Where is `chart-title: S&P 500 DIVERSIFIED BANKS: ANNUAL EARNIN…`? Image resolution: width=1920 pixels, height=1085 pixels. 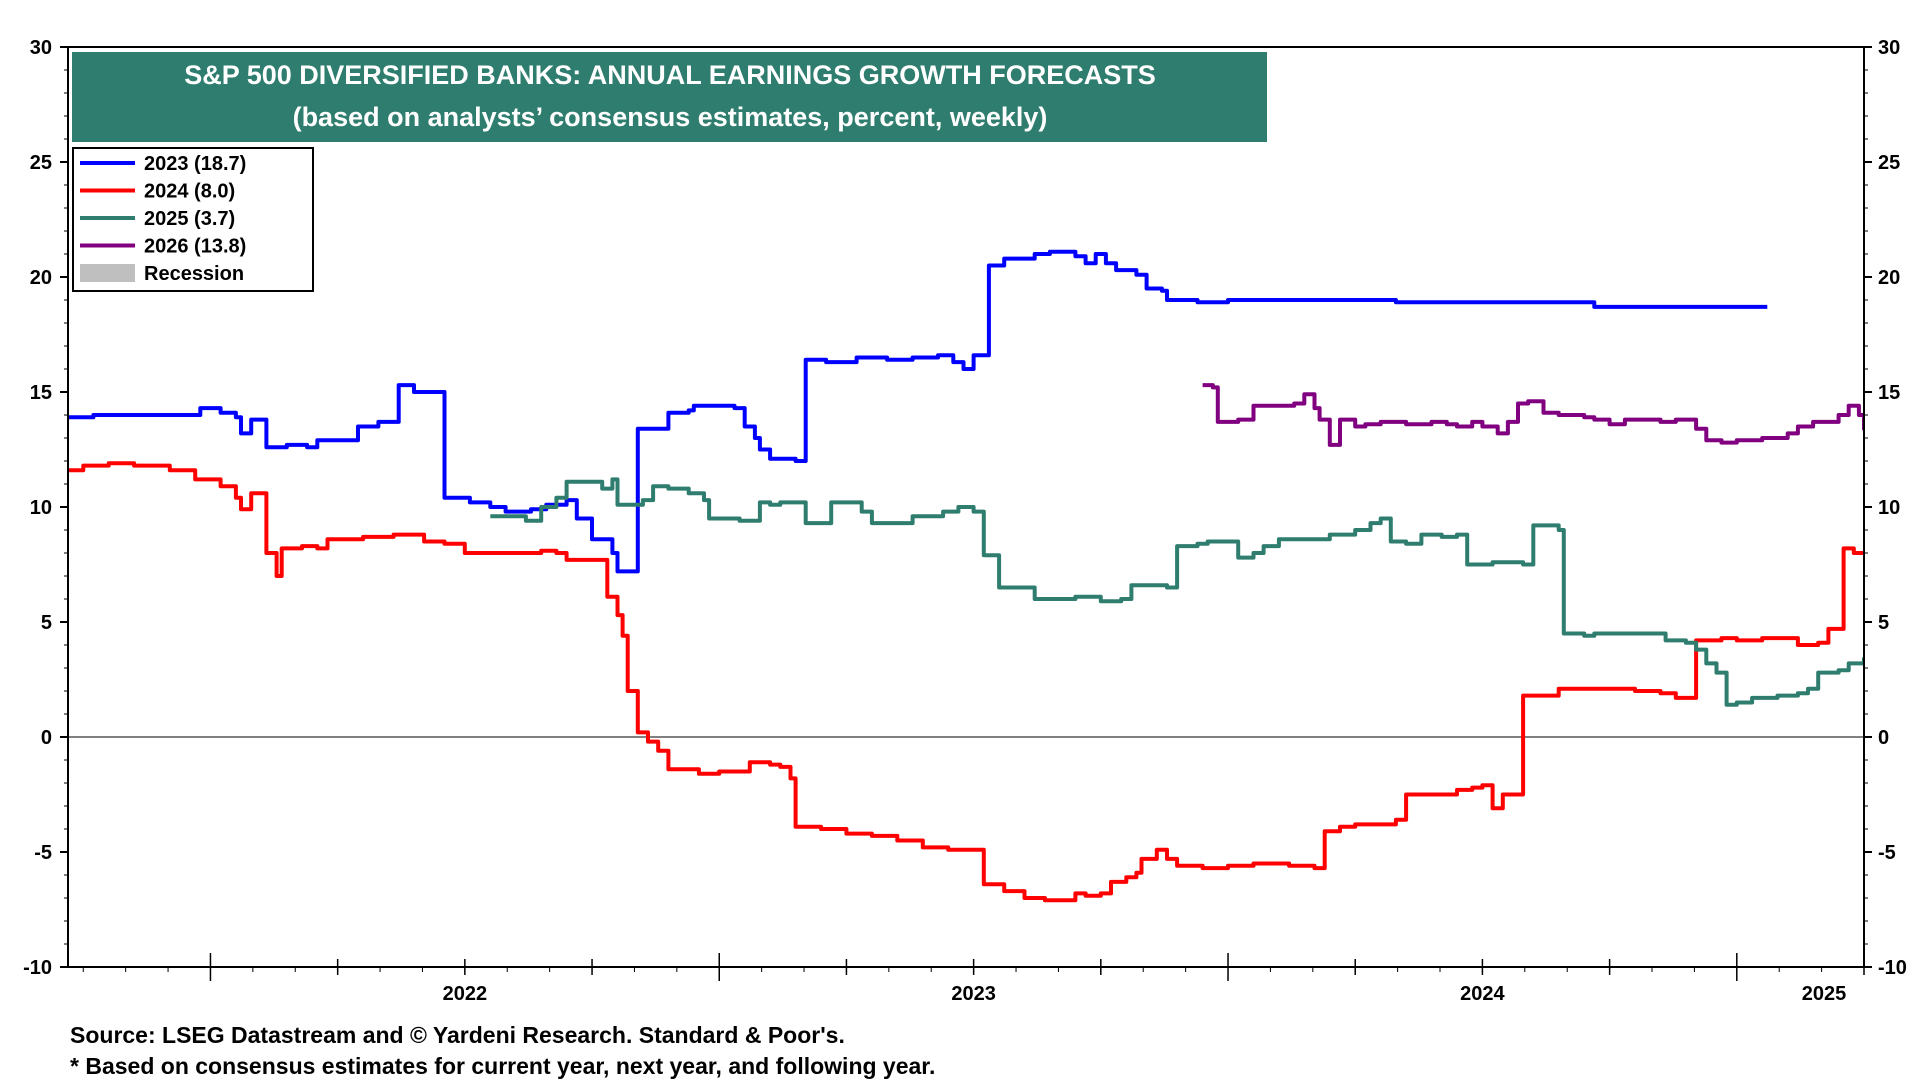
chart-title: S&P 500 DIVERSIFIED BANKS: ANNUAL EARNIN… is located at coordinates (670, 75).